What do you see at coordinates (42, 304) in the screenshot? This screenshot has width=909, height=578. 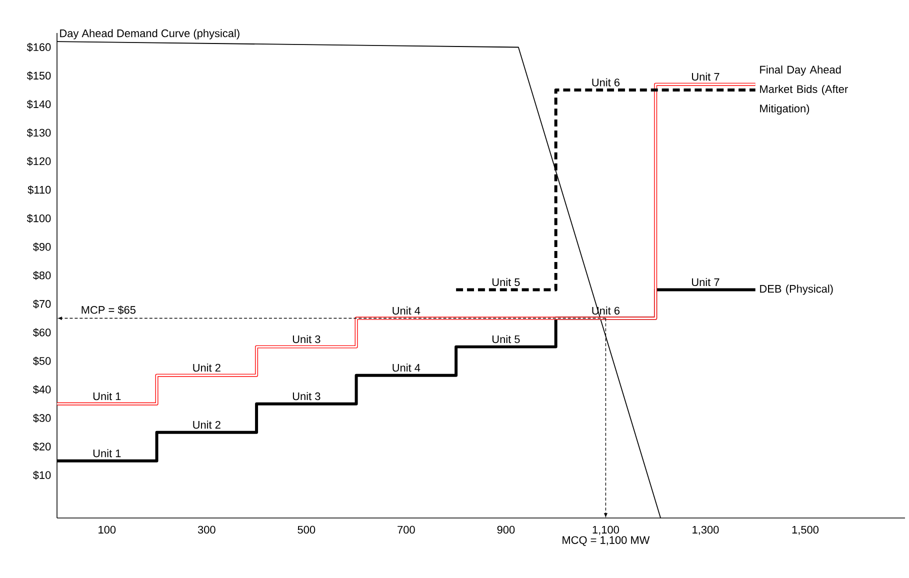 I see `y-tick-label: $70` at bounding box center [42, 304].